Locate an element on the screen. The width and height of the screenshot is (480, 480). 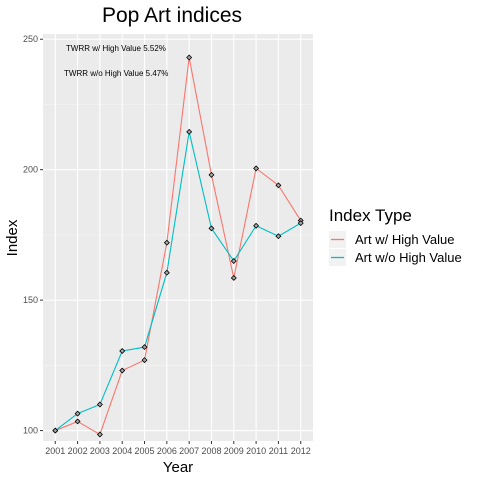
chart-title: Pop Art indices is located at coordinates (172, 15).